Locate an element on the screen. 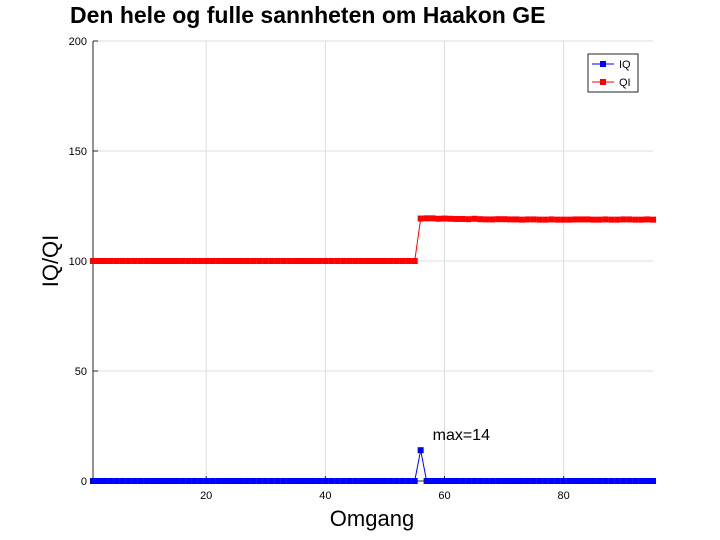 Image resolution: width=720 pixels, height=540 pixels. legend-box is located at coordinates (613, 73).